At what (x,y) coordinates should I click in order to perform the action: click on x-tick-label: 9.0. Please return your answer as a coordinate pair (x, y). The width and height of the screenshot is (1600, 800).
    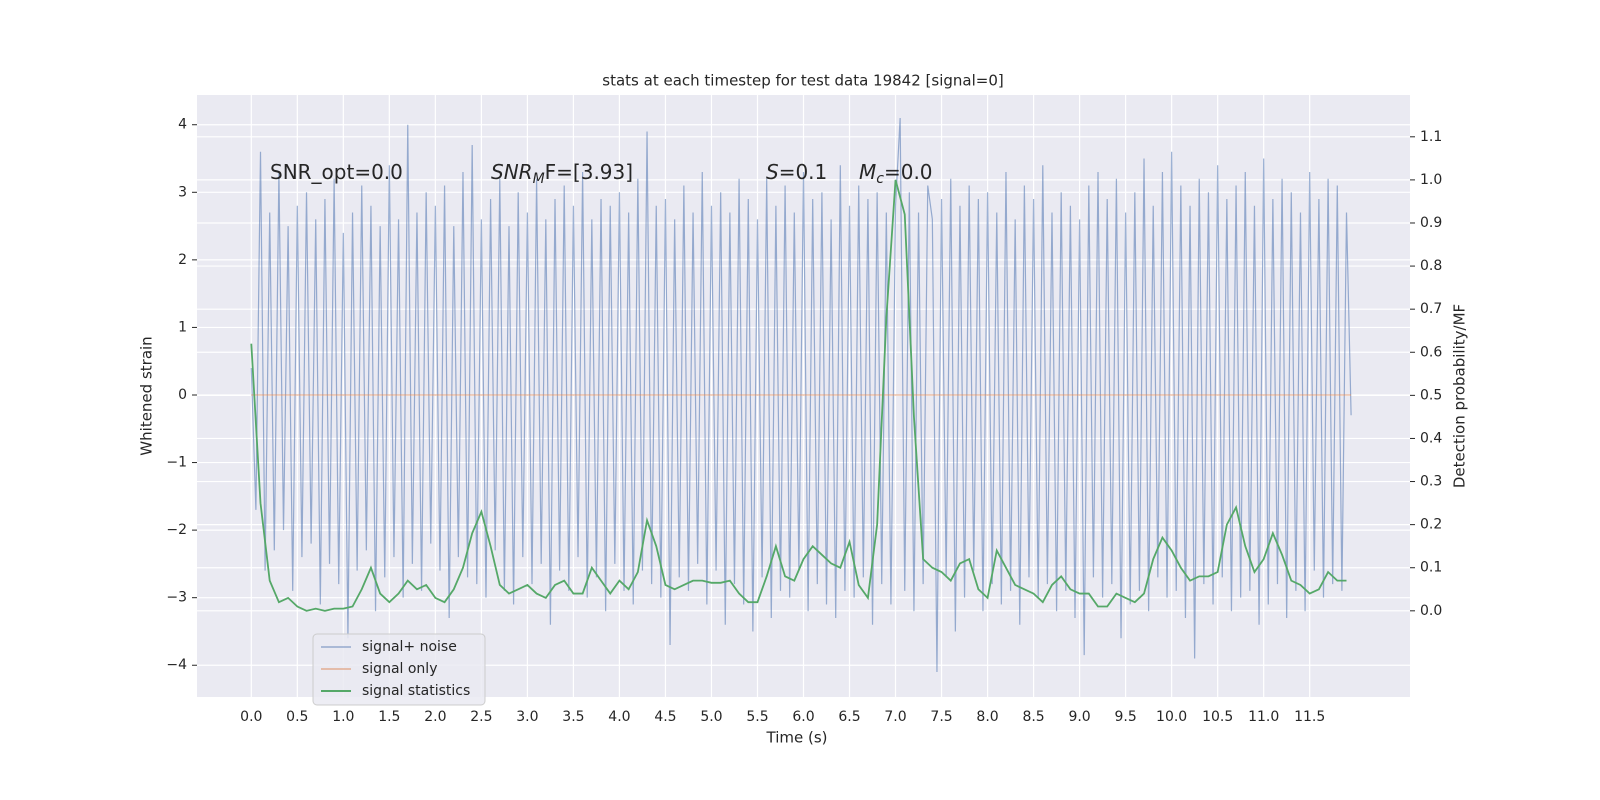
    Looking at the image, I should click on (1079, 717).